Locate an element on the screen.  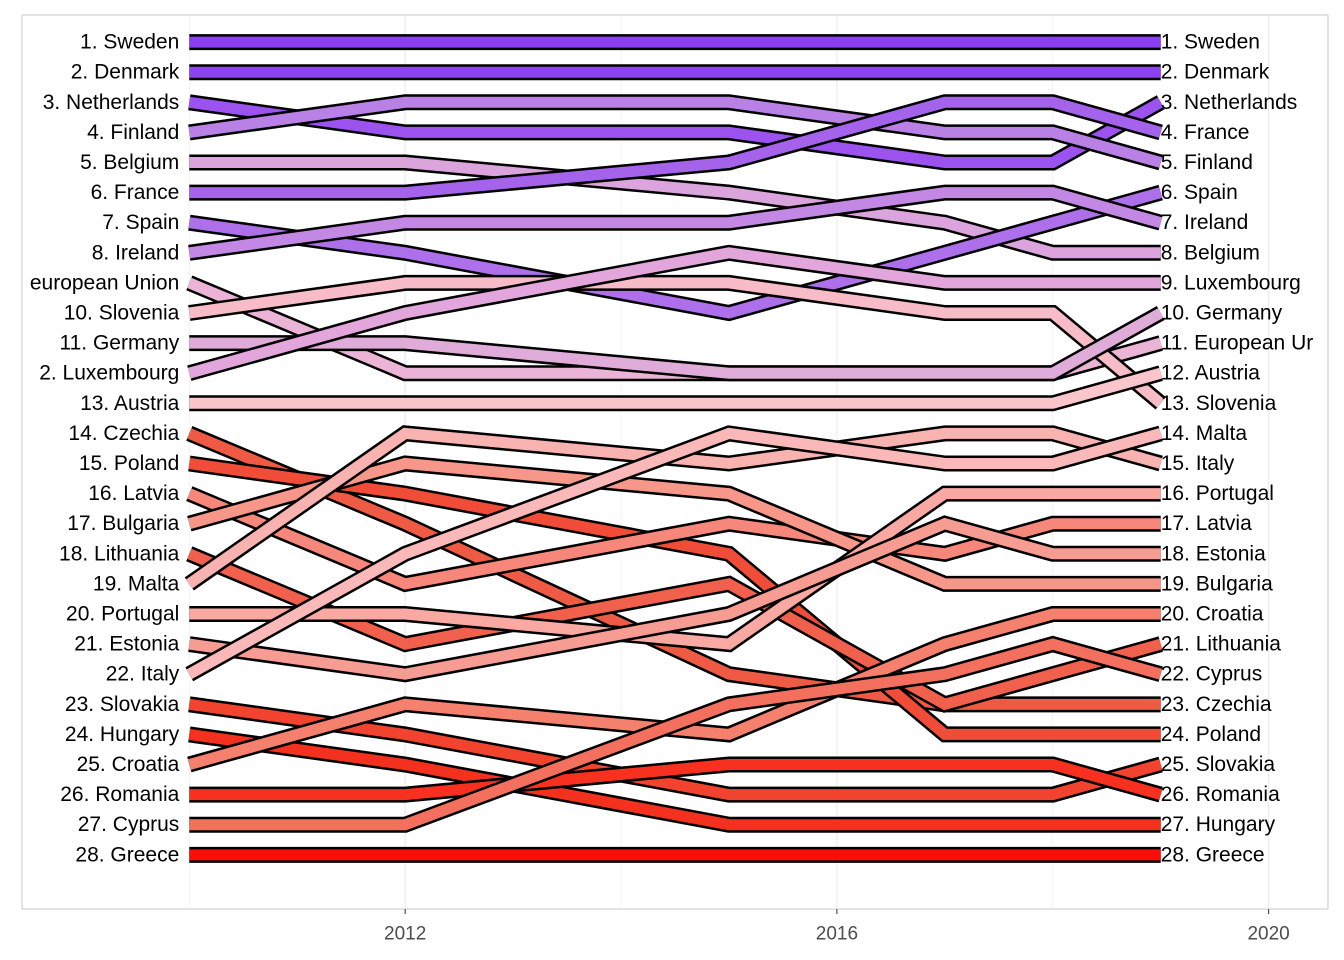
right-label-26-romania: 26. Romania is located at coordinates (1220, 794).